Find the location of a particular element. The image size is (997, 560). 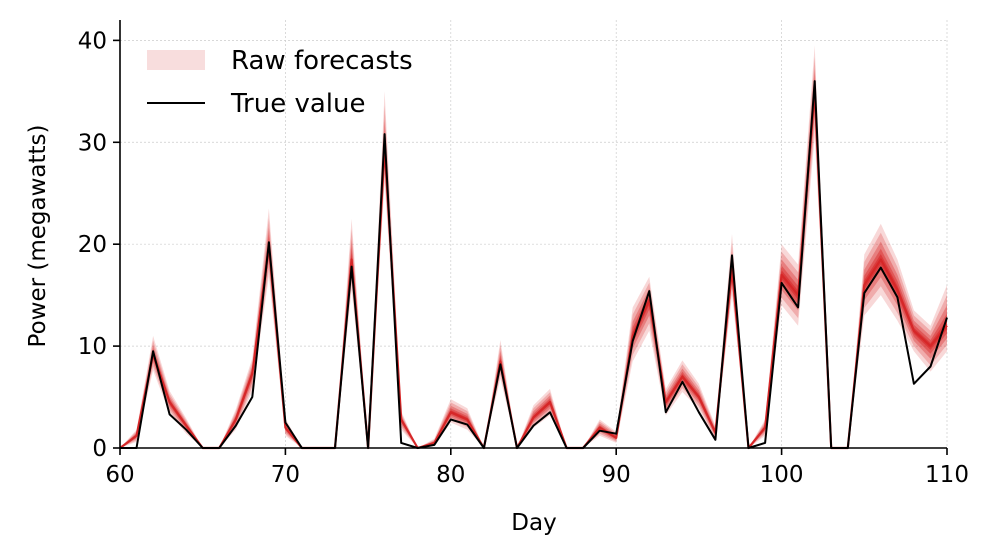

y-tick-label: 0 is located at coordinates (99, 449).